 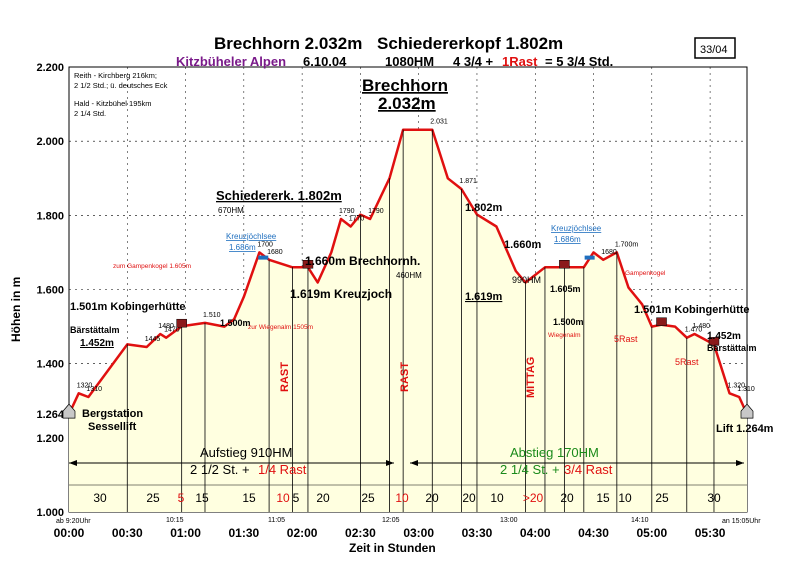 I want to click on aufstieg-rast: 1/4 Rast, so click(x=282, y=469).